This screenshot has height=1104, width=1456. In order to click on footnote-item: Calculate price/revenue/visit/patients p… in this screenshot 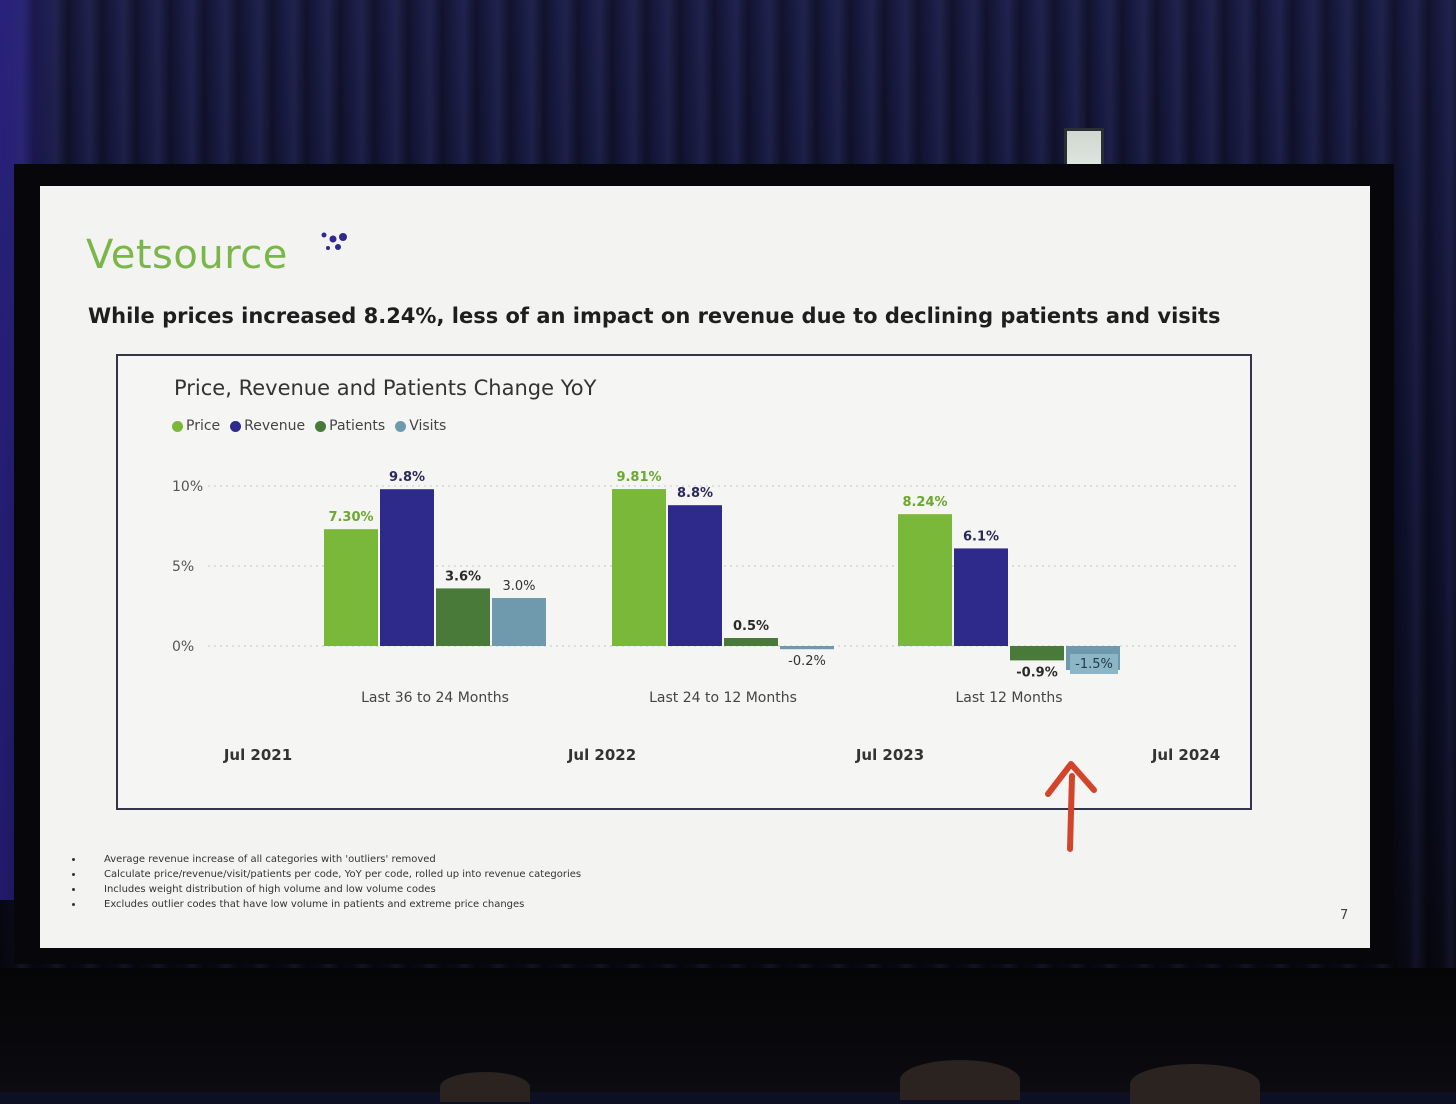, I will do `click(332, 874)`.